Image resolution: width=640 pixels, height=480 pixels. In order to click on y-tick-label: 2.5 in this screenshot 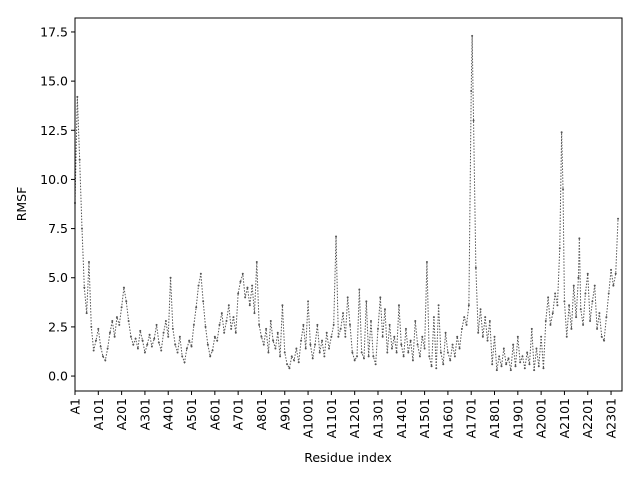, I will do `click(58, 326)`.